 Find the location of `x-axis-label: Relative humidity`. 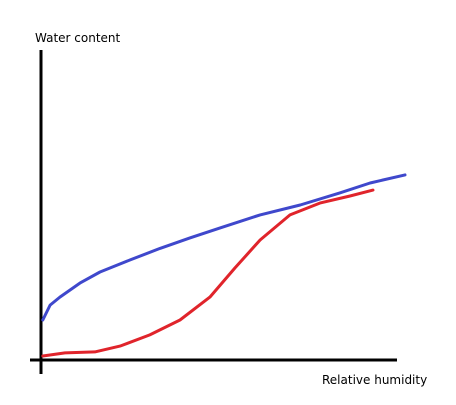

x-axis-label: Relative humidity is located at coordinates (374, 380).